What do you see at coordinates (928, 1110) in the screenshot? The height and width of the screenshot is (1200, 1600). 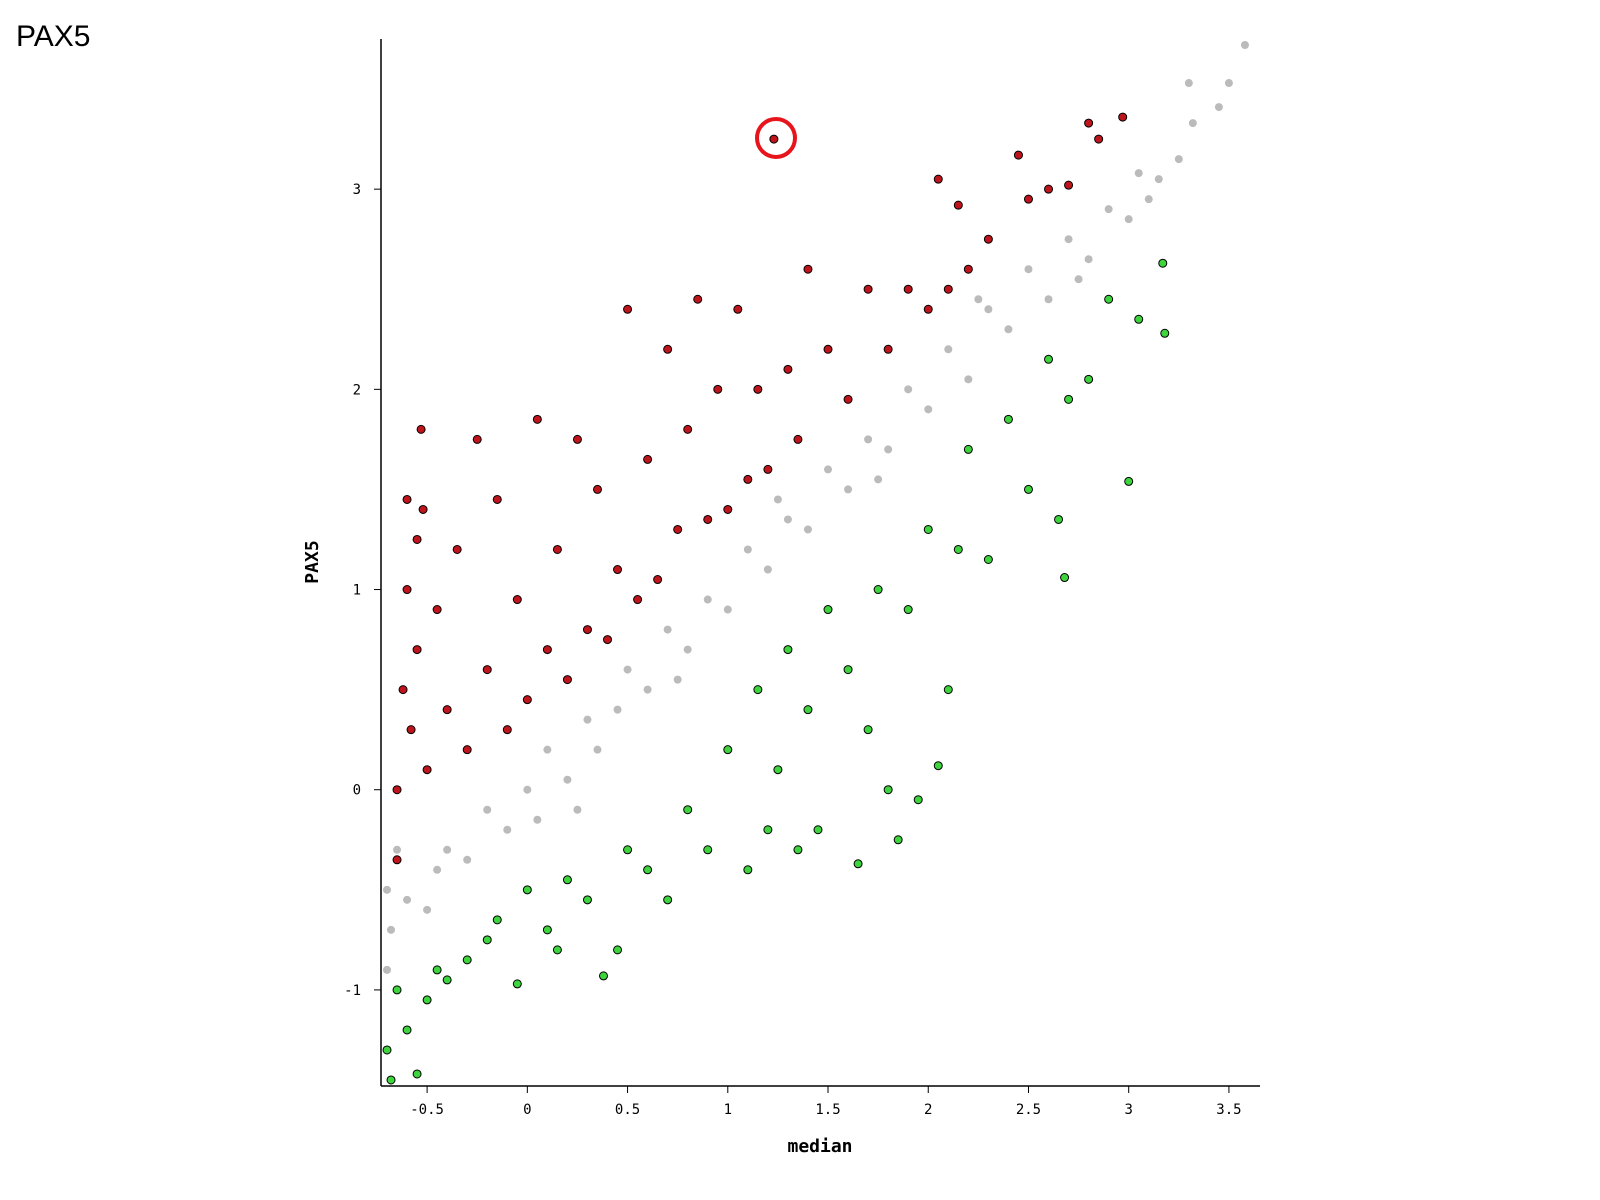 I see `x-tick-label: 2` at bounding box center [928, 1110].